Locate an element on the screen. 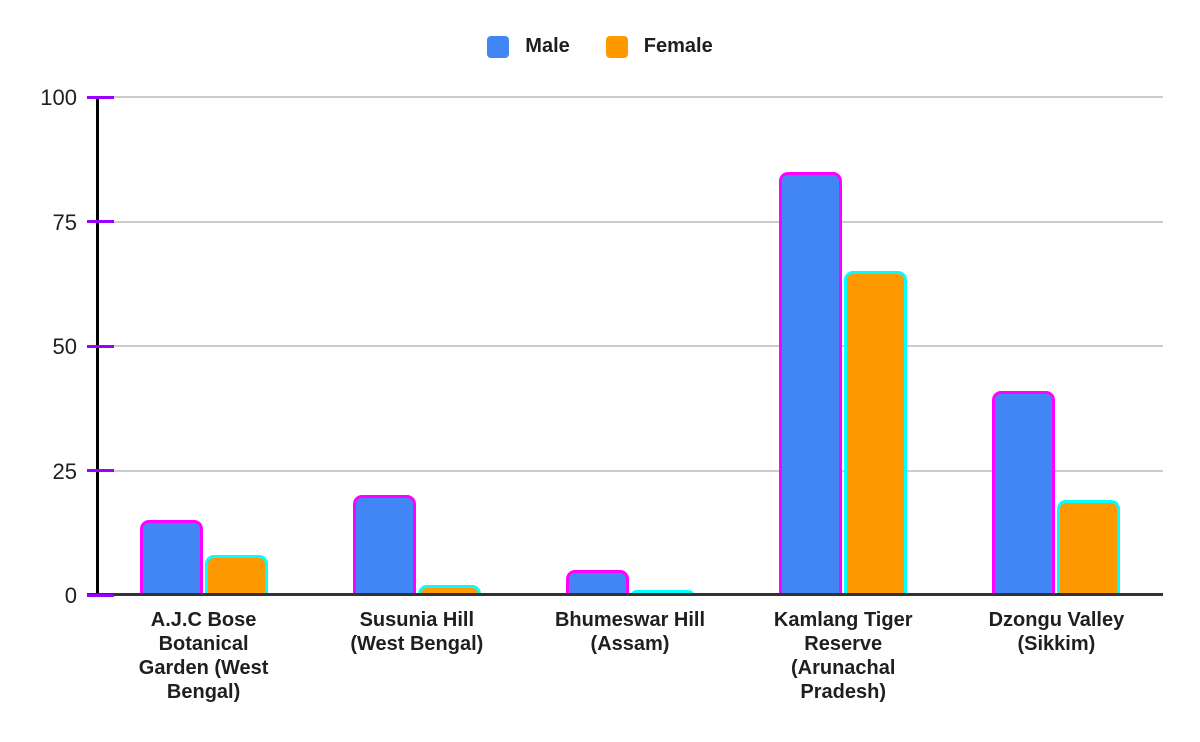  category-label-2: Bhumeswar Hill (Assam) is located at coordinates (629, 656).